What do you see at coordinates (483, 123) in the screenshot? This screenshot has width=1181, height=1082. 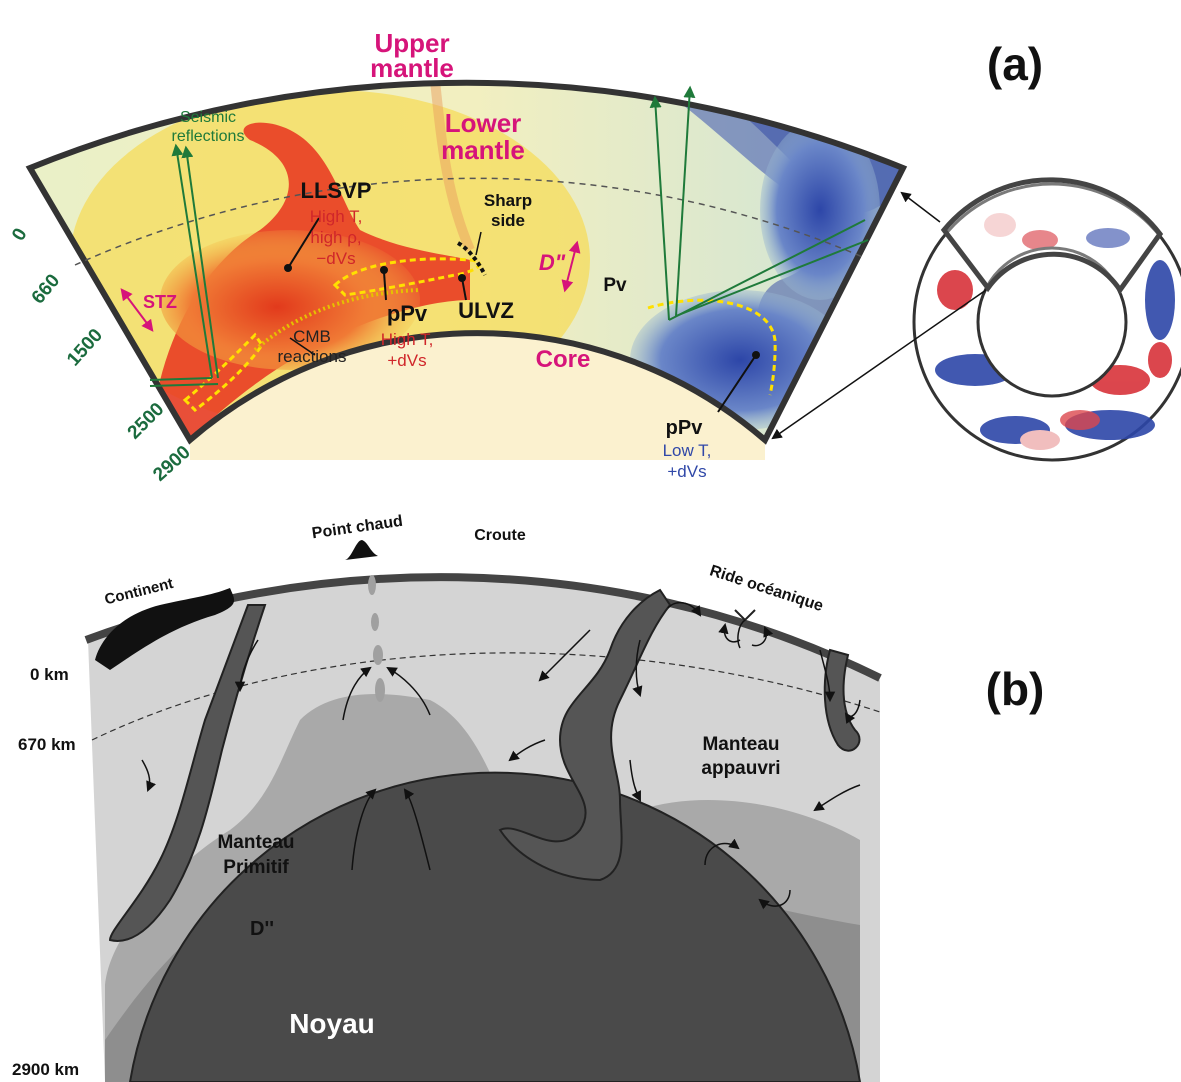 I see `lower-mantle-label-1: Lower` at bounding box center [483, 123].